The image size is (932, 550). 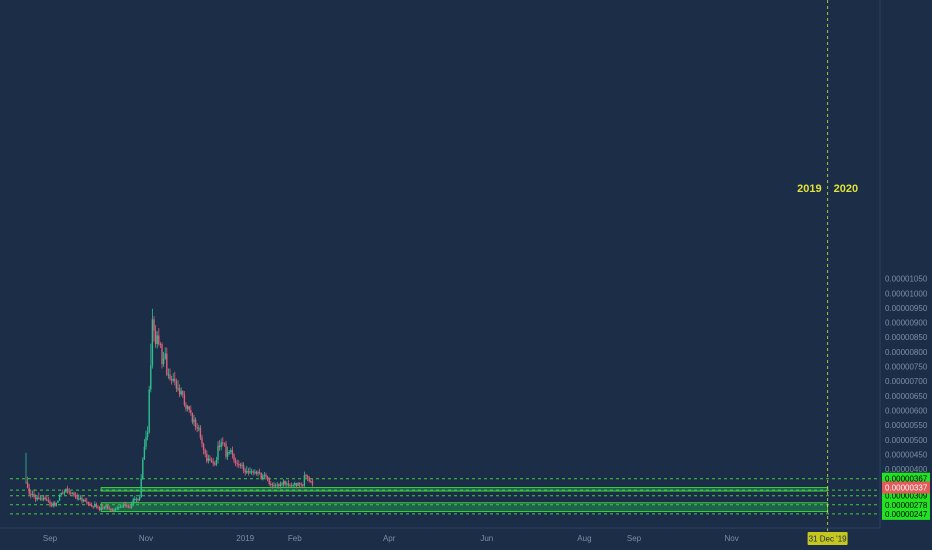 I want to click on candles-layer, so click(x=169, y=410).